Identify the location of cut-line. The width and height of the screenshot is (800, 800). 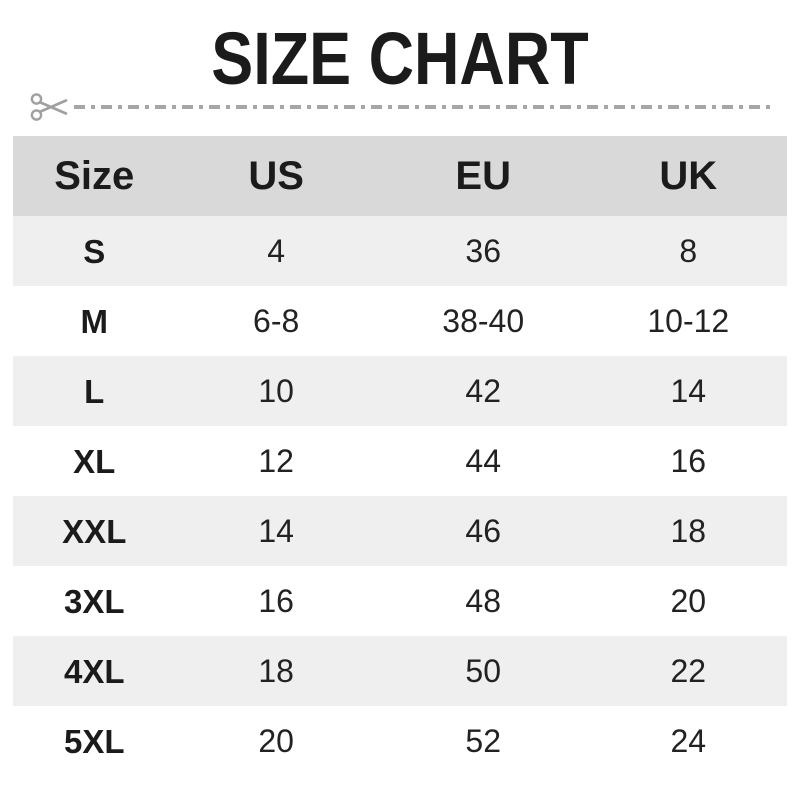
(402, 107).